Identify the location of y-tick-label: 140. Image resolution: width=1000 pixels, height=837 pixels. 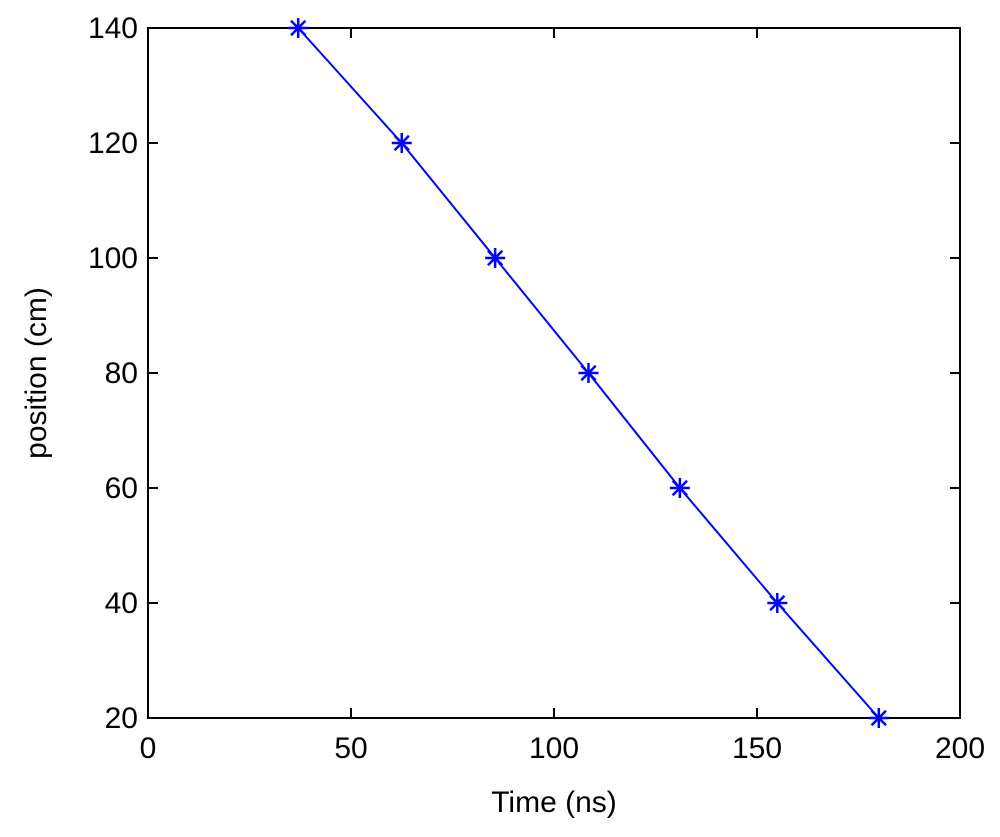
(113, 28).